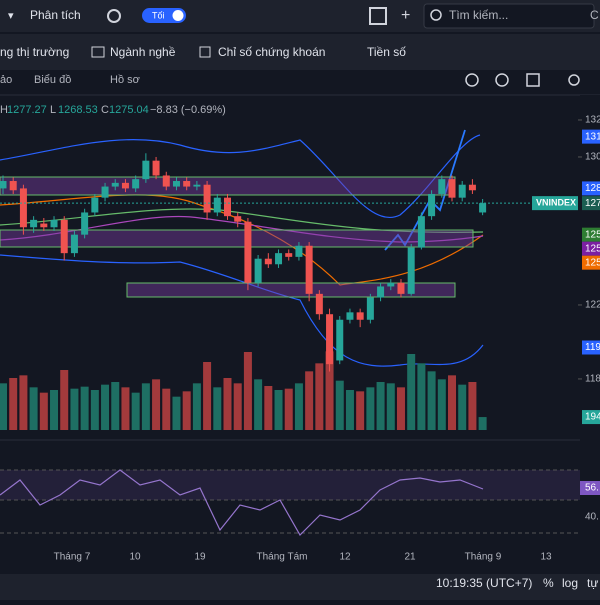 The height and width of the screenshot is (605, 600). Describe the element at coordinates (178, 15) in the screenshot. I see `toggle-knob` at that location.